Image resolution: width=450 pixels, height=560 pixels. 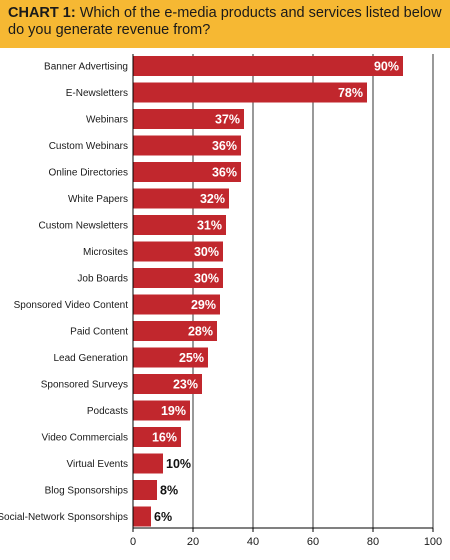 I want to click on x-tick-label: 80, so click(x=373, y=542).